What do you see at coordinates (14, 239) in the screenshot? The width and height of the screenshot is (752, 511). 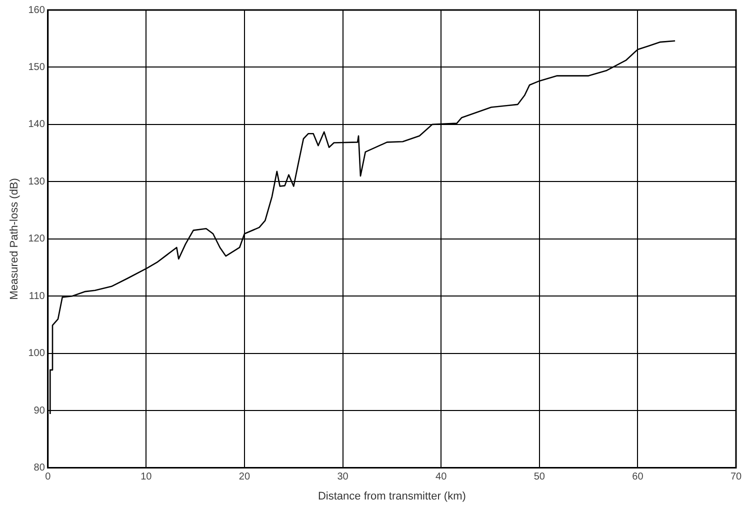 I see `y-axis-title: Measured Path-loss (dB)` at bounding box center [14, 239].